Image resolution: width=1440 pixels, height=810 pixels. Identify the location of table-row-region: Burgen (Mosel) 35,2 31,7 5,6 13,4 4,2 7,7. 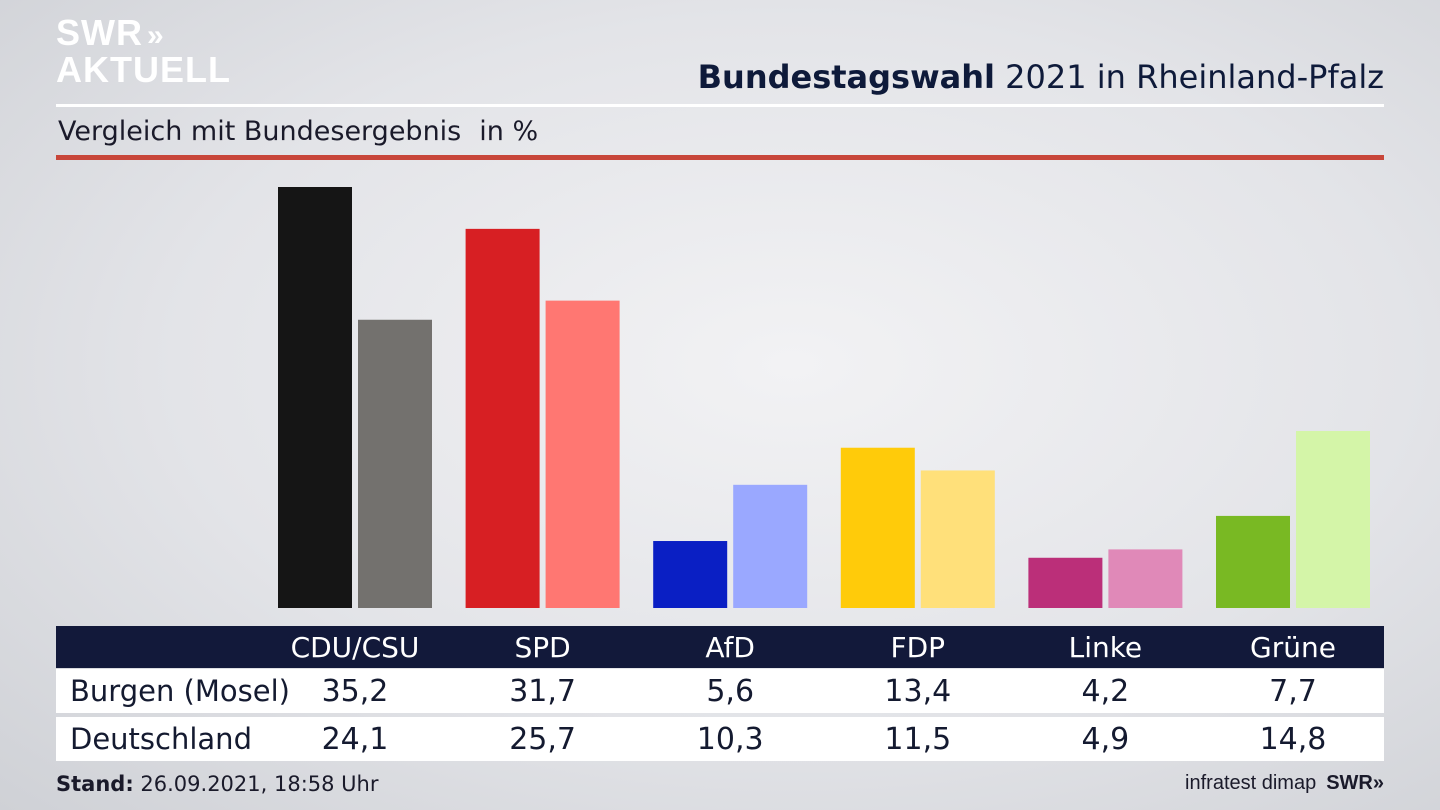
(720, 691).